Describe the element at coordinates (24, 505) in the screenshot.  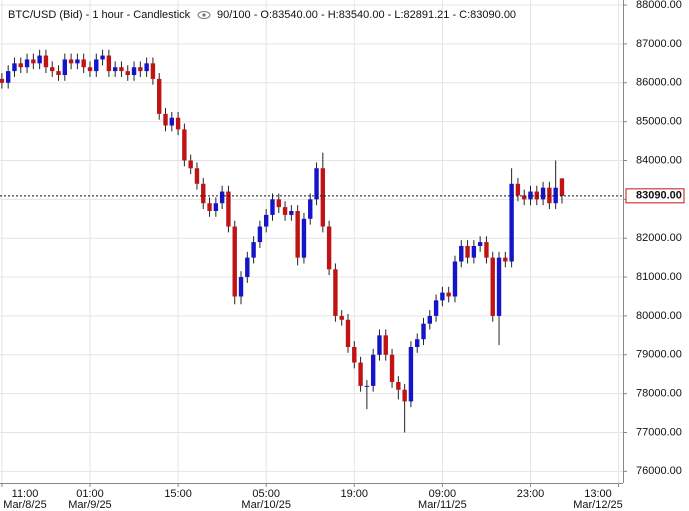
I see `x-tick-date: Mar/8/25` at that location.